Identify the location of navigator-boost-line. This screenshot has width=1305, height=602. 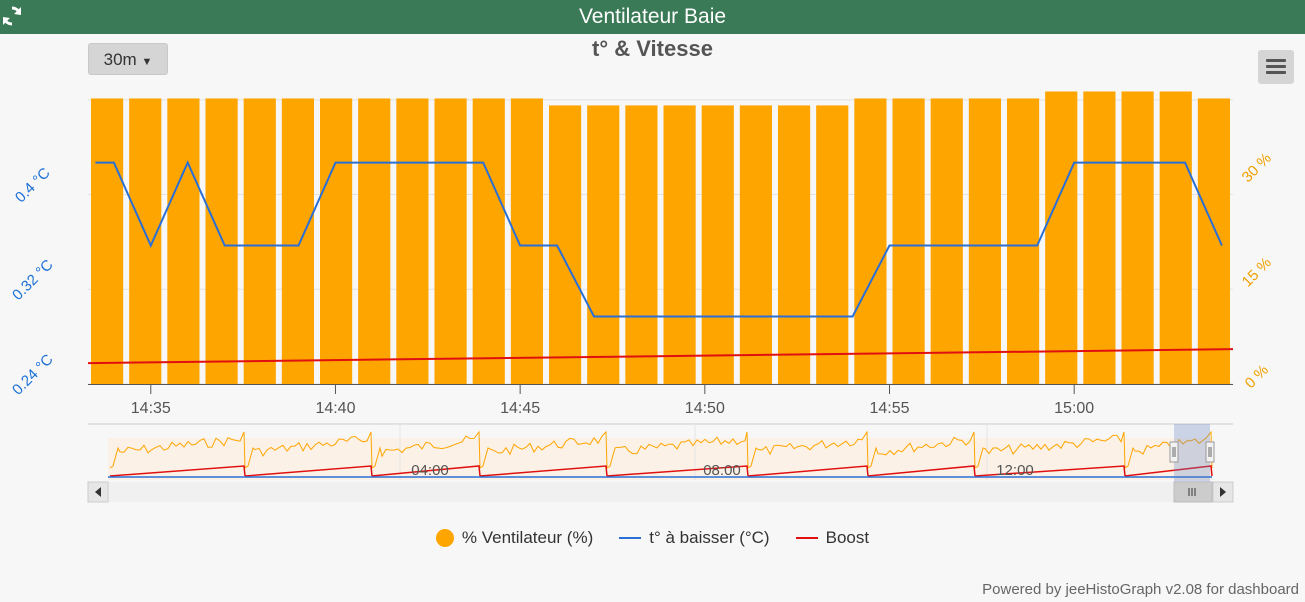
(661, 471).